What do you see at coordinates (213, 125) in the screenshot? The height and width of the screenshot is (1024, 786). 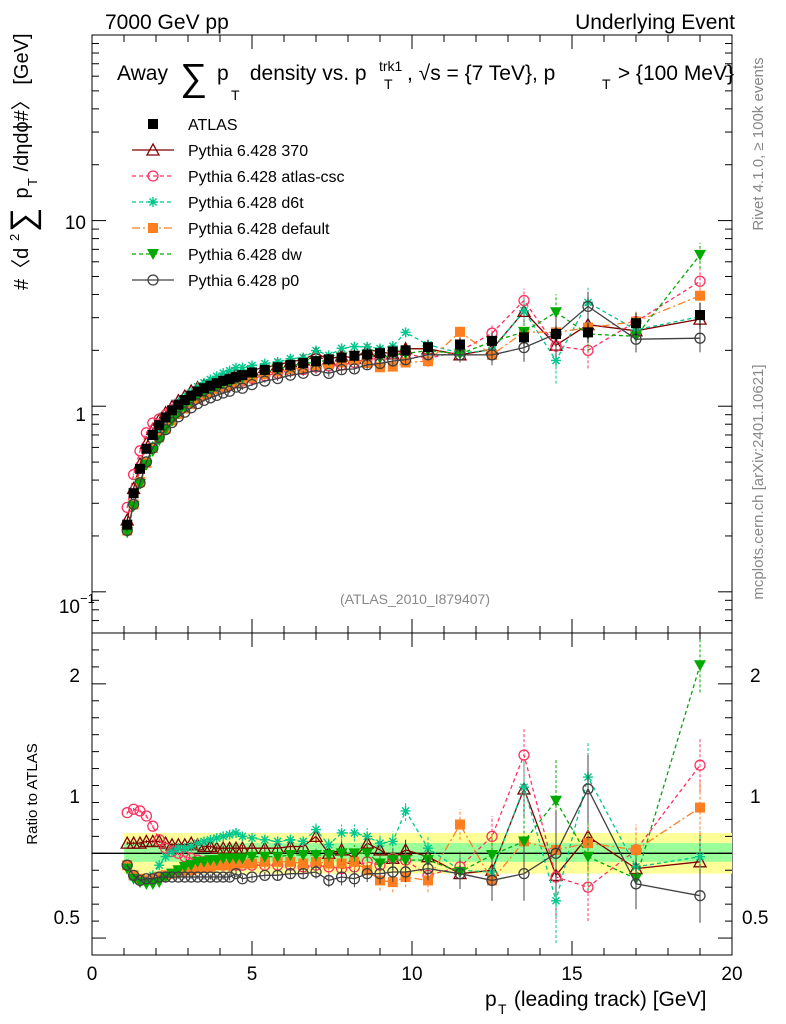 I see `legend-label: ATLAS` at bounding box center [213, 125].